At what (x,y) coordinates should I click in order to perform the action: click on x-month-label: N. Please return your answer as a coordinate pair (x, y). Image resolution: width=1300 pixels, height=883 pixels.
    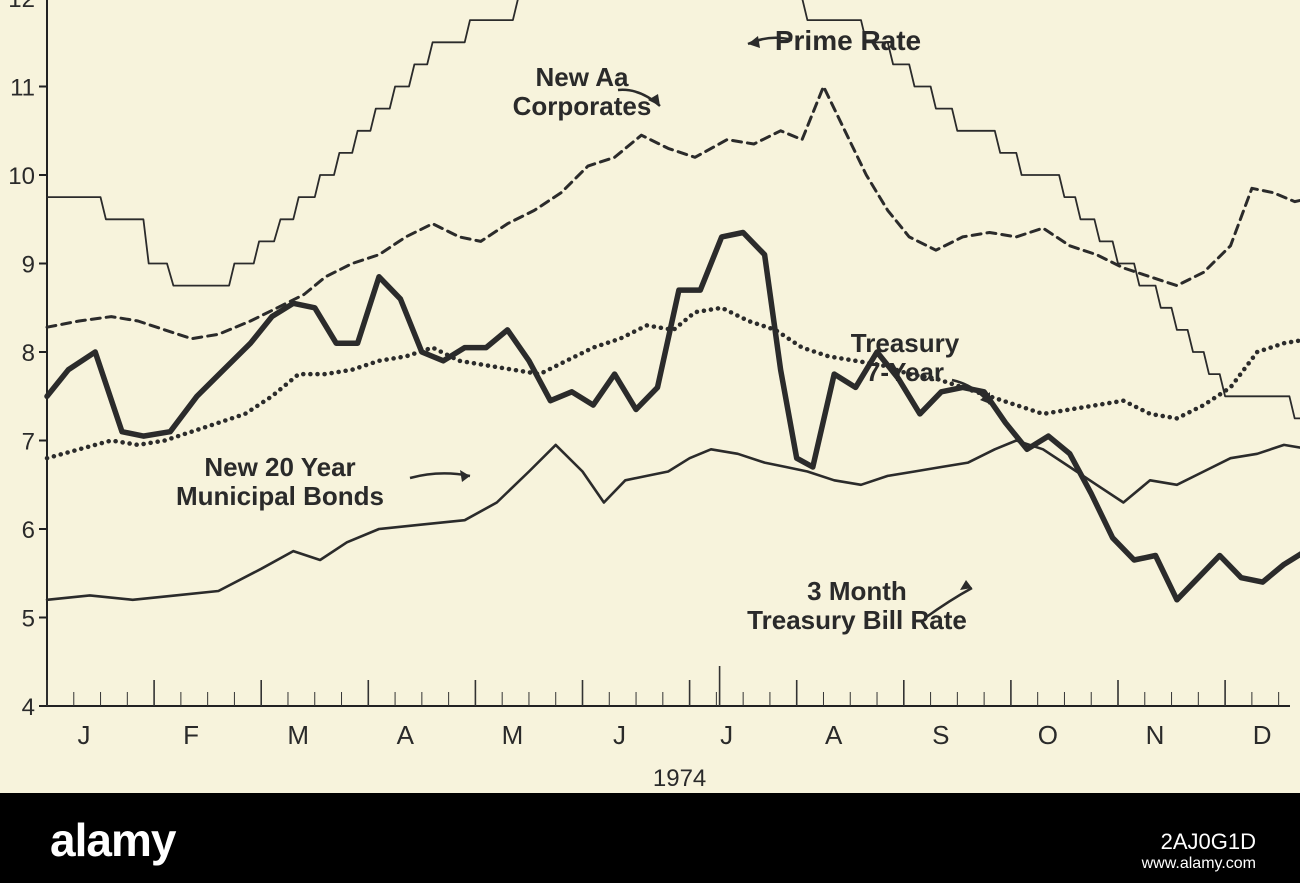
    Looking at the image, I should click on (1155, 735).